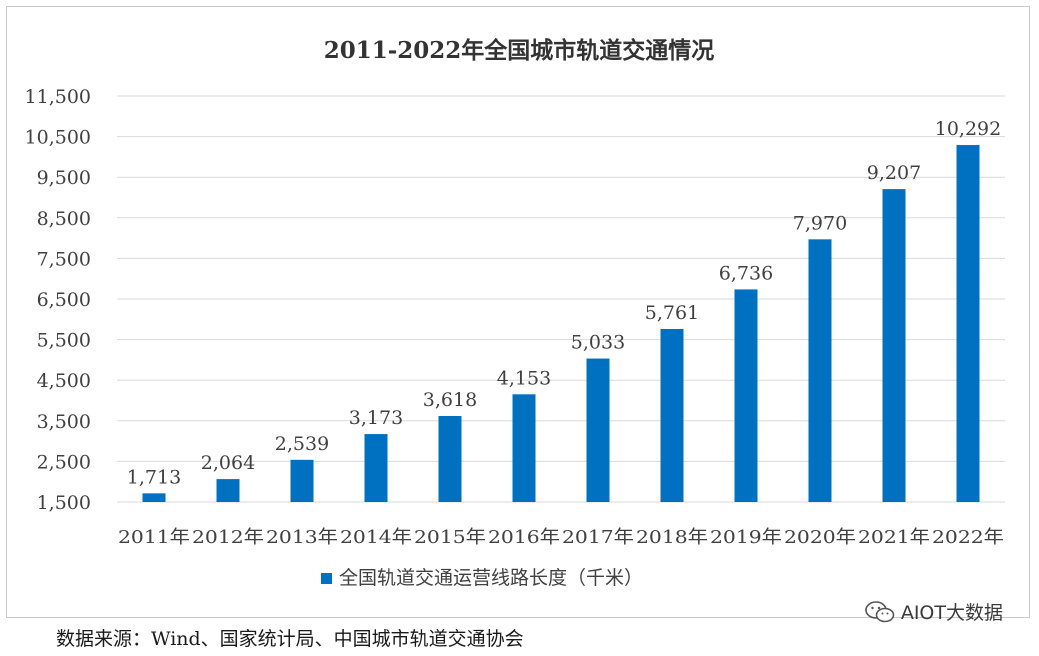  What do you see at coordinates (64, 219) in the screenshot?
I see `y-tick-label: 8,500` at bounding box center [64, 219].